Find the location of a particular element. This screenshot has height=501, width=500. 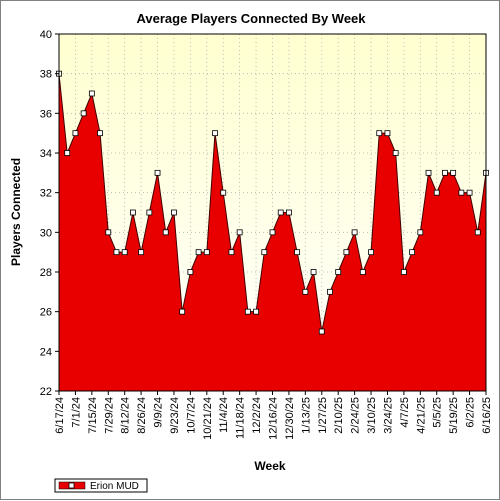

y-tick-label: 36 is located at coordinates (46, 114).